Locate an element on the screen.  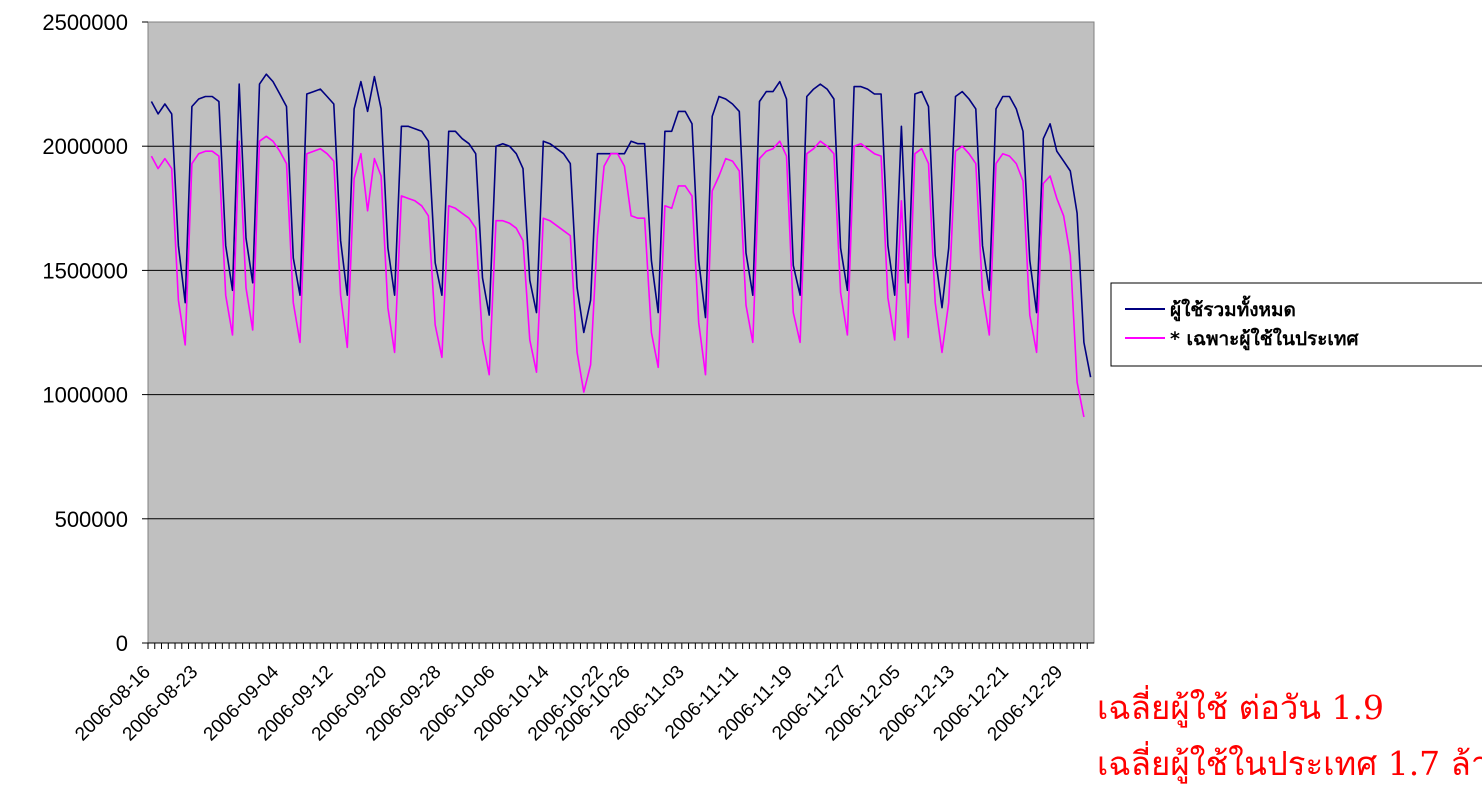
y-tick-label: 1000000 is located at coordinates (85, 395).